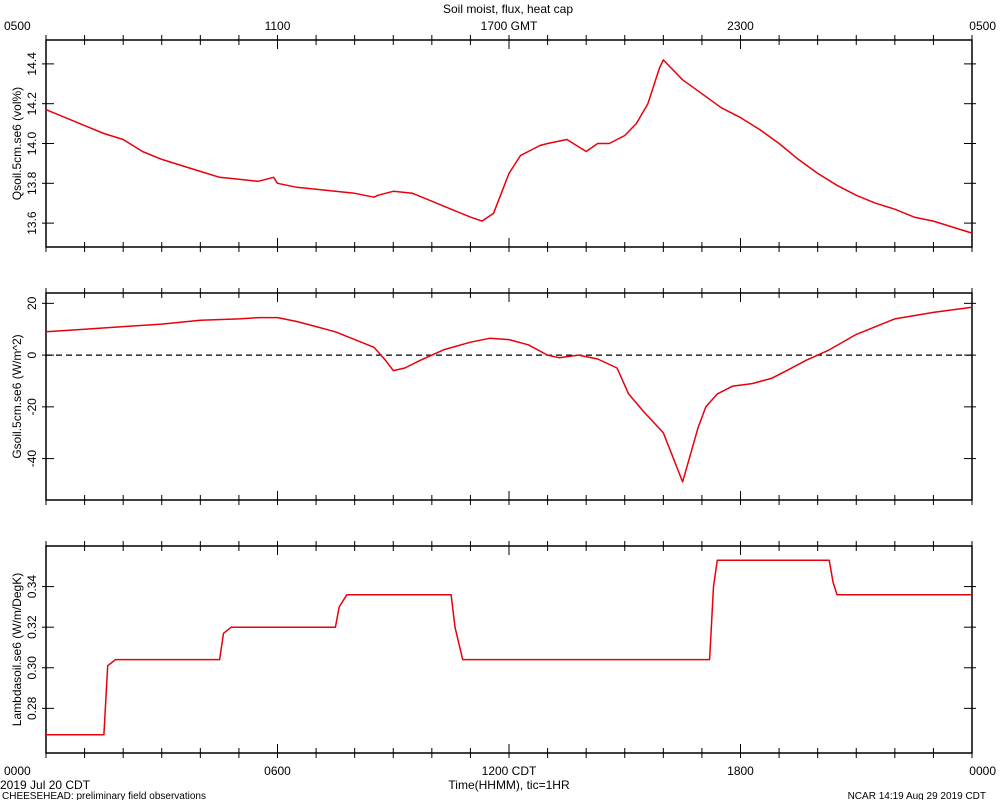 This screenshot has width=1000, height=800. Describe the element at coordinates (740, 26) in the screenshot. I see `top-tick-label: 2300` at that location.